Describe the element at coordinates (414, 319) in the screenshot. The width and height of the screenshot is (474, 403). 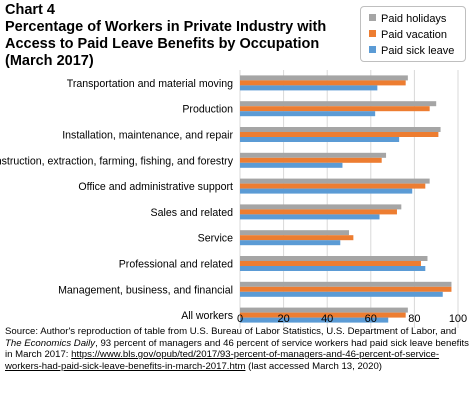
I see `x-tick-label: 80` at that location.